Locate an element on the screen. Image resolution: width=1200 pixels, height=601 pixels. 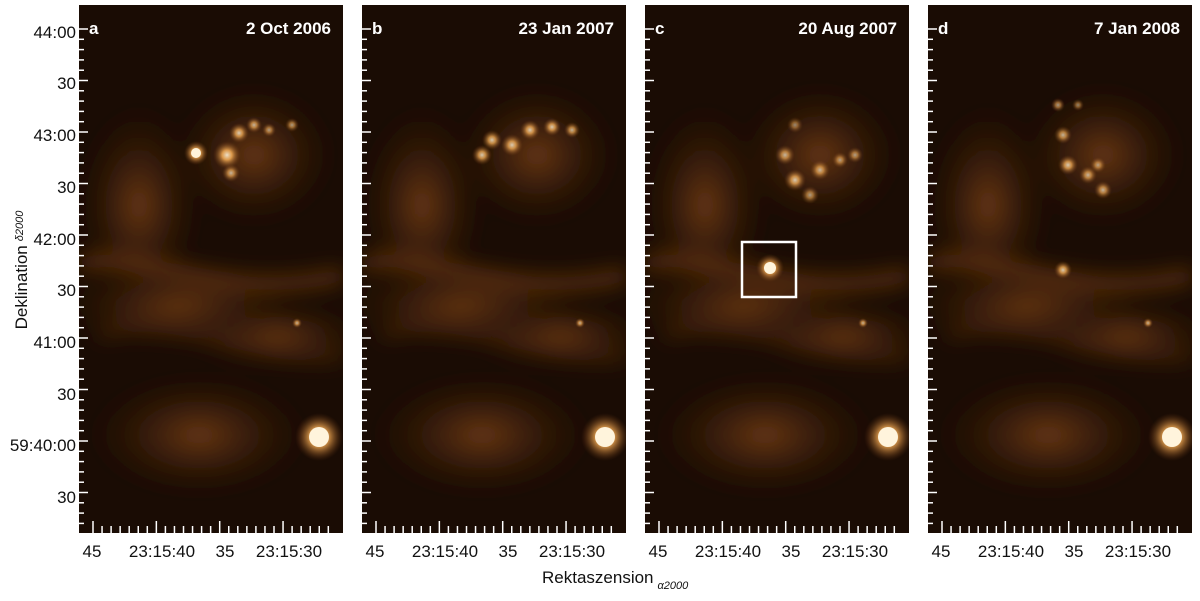
x-axis-title: Rektaszension α2000 is located at coordinates (615, 580).